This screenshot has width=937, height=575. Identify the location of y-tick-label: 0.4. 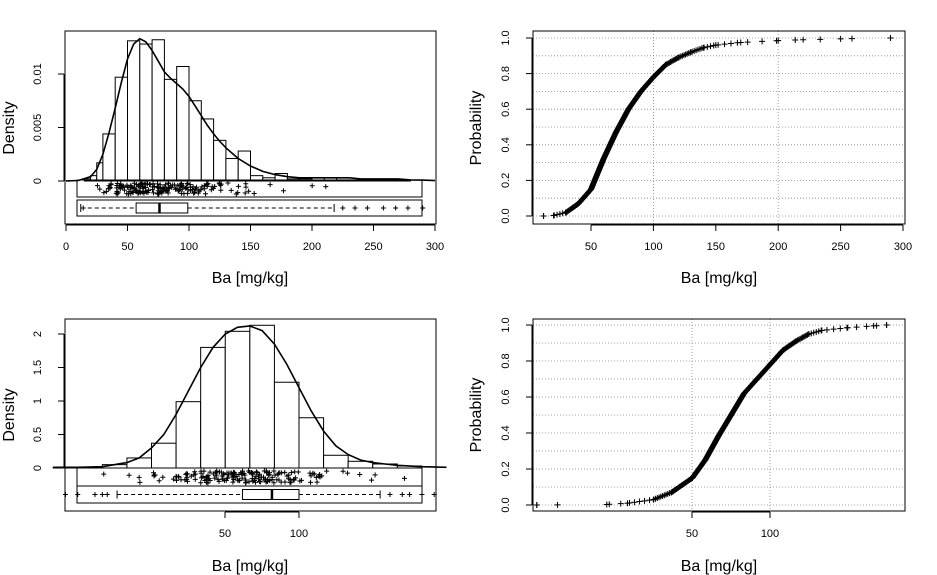
(506, 144).